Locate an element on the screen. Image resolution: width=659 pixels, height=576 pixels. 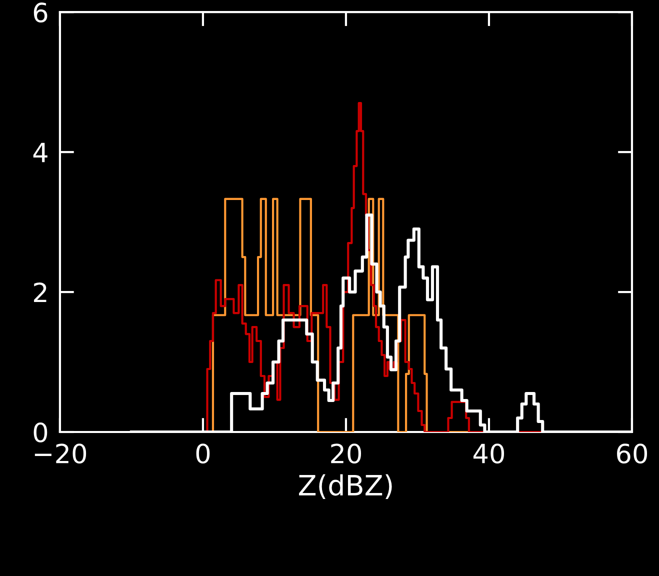
x-tick-label: 20 is located at coordinates (346, 454).